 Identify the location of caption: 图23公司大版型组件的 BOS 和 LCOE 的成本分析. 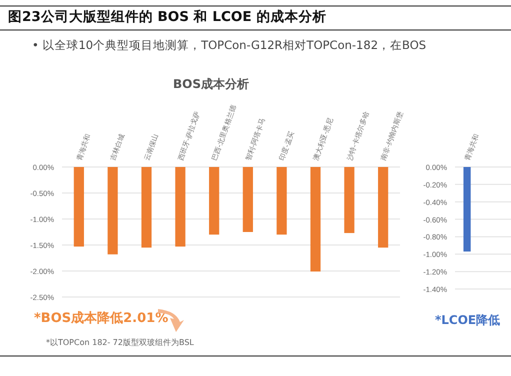
(167, 17).